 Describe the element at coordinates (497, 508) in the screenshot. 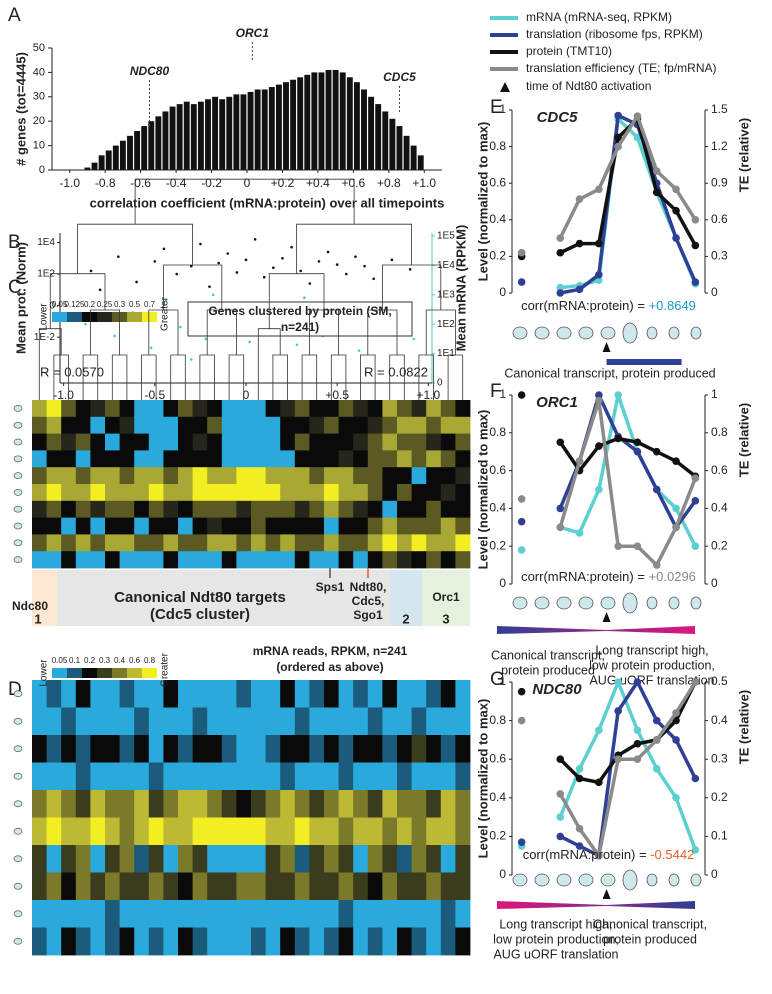

I see `y-tick-label: 0.4` at that location.